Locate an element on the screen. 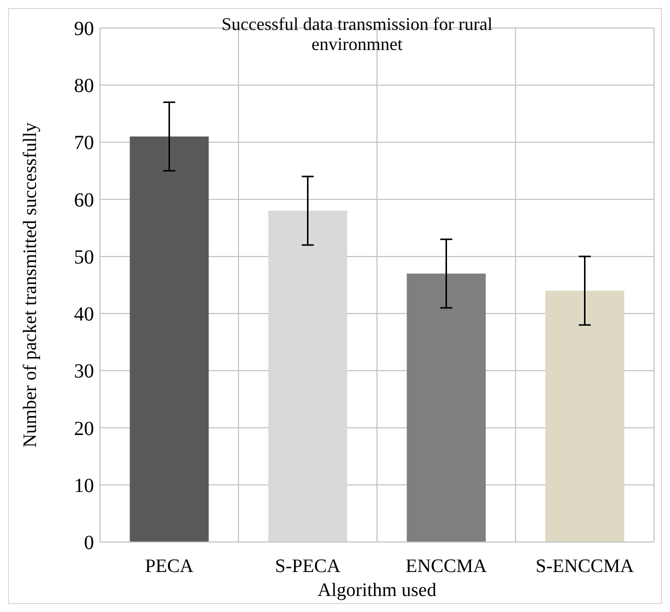  y-tick-label: 0 is located at coordinates (89, 543).